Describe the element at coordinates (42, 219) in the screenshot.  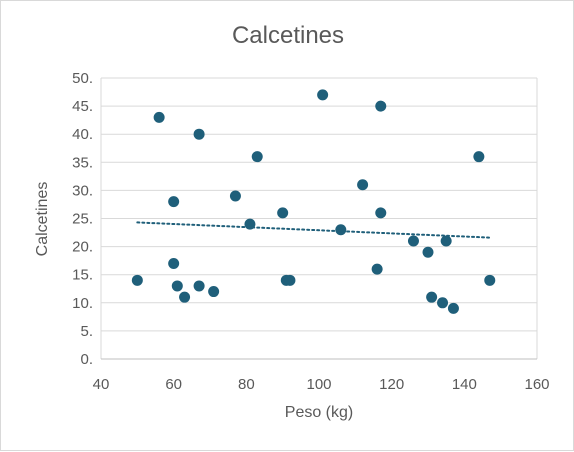
I see `y-axis-title: Calcetines` at that location.